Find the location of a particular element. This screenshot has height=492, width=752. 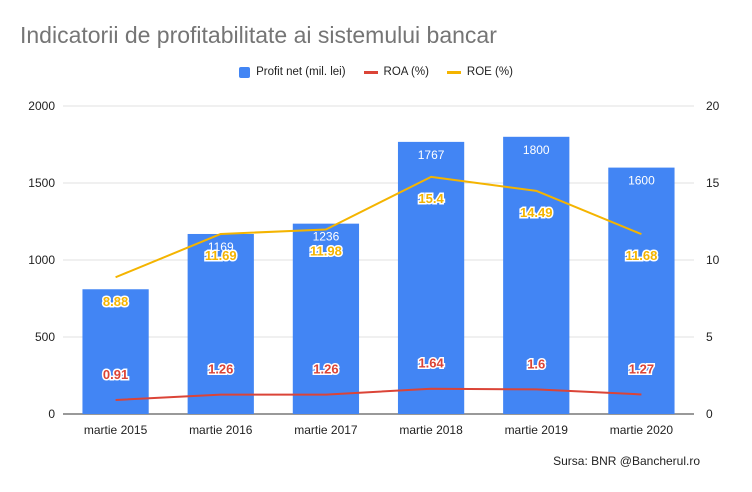

legend-item-roa: ROA (%) is located at coordinates (396, 72).